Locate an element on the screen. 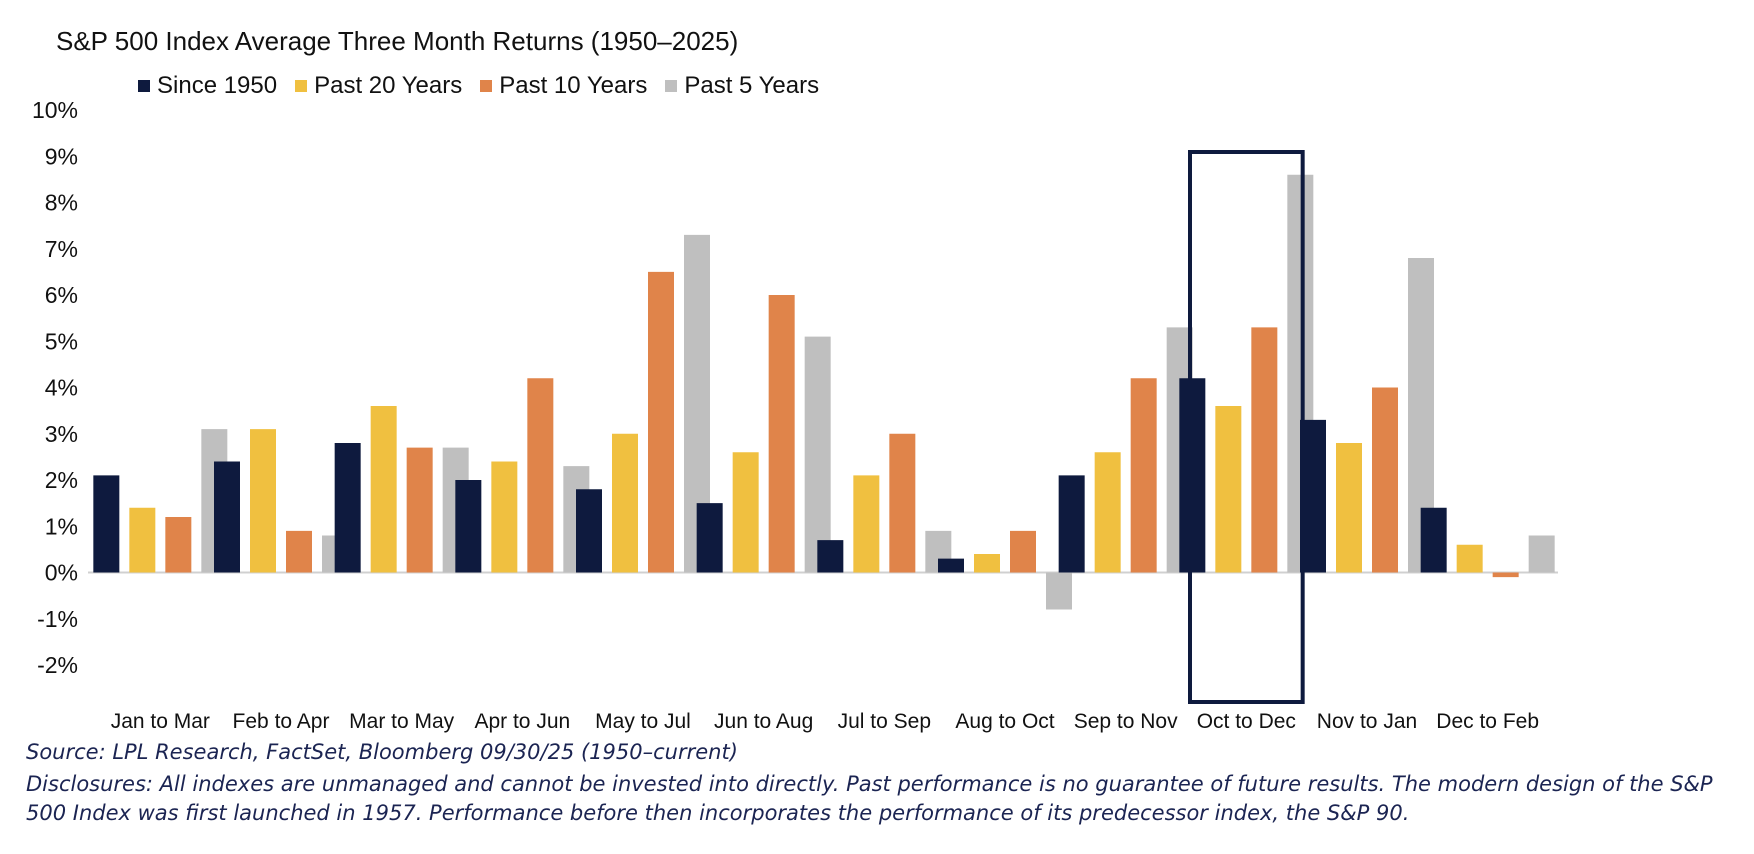 The width and height of the screenshot is (1754, 854). y-tick-label: 6% is located at coordinates (61, 295).